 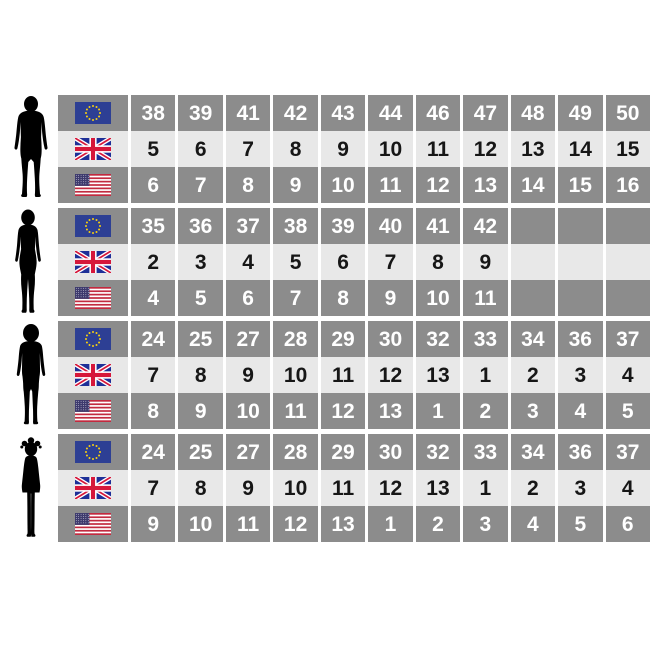 What do you see at coordinates (580, 524) in the screenshot?
I see `size-cell-girl-us: 5` at bounding box center [580, 524].